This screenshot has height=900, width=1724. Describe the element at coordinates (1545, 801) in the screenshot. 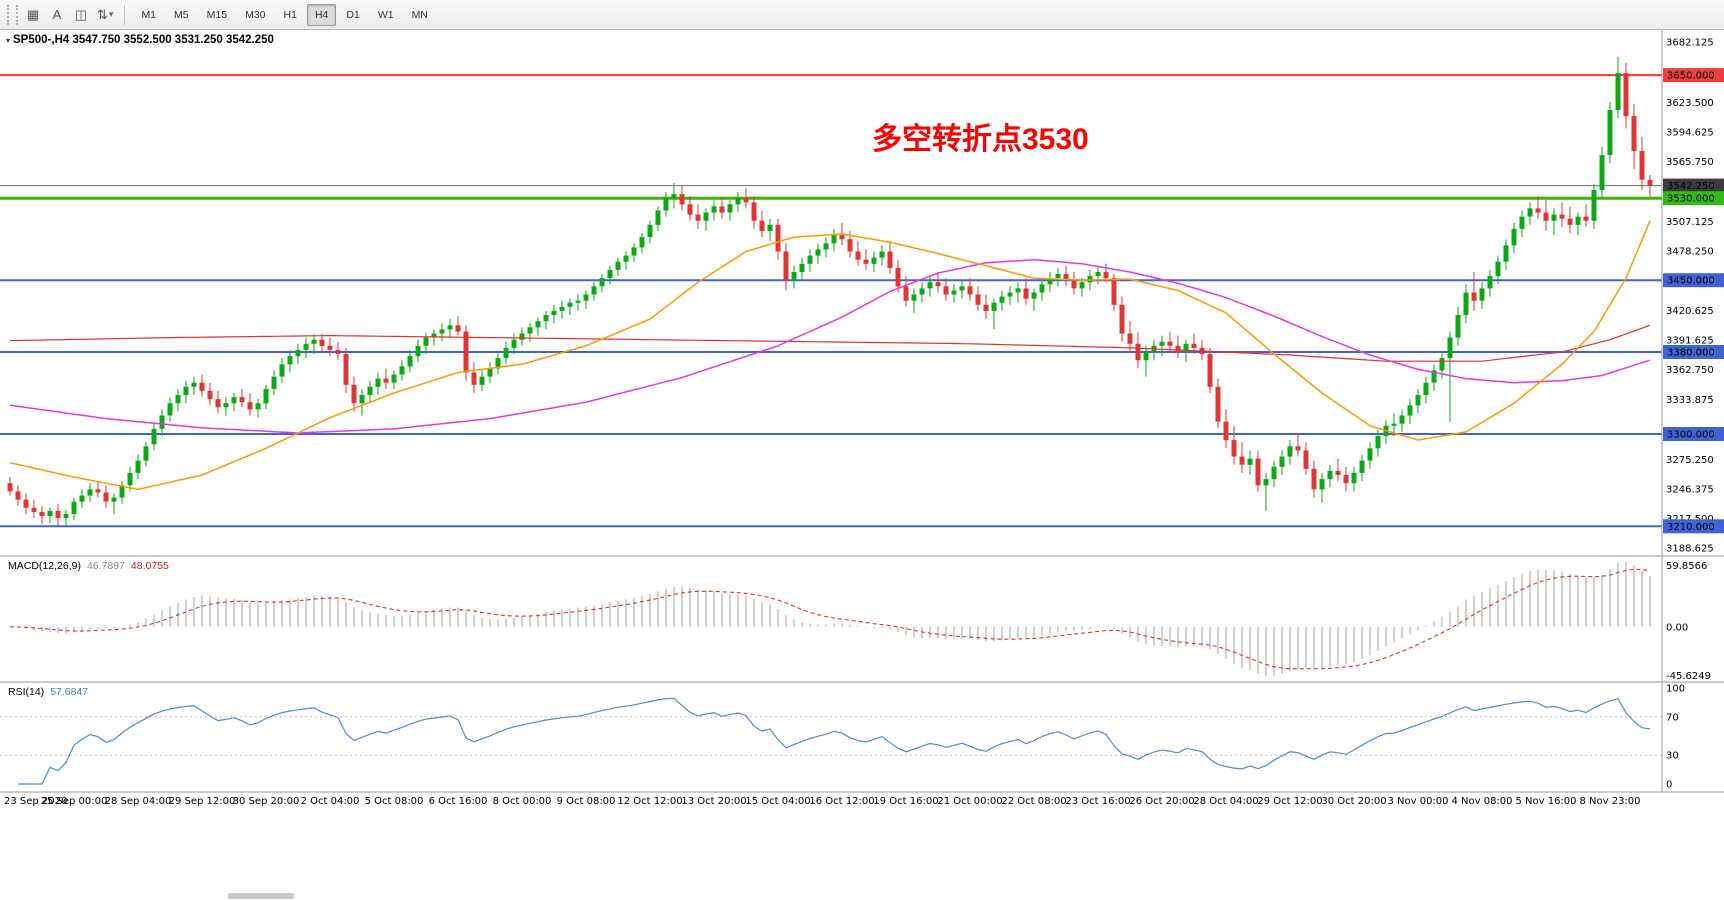

I see `svg-text: 5 Nov 16:00` at that location.